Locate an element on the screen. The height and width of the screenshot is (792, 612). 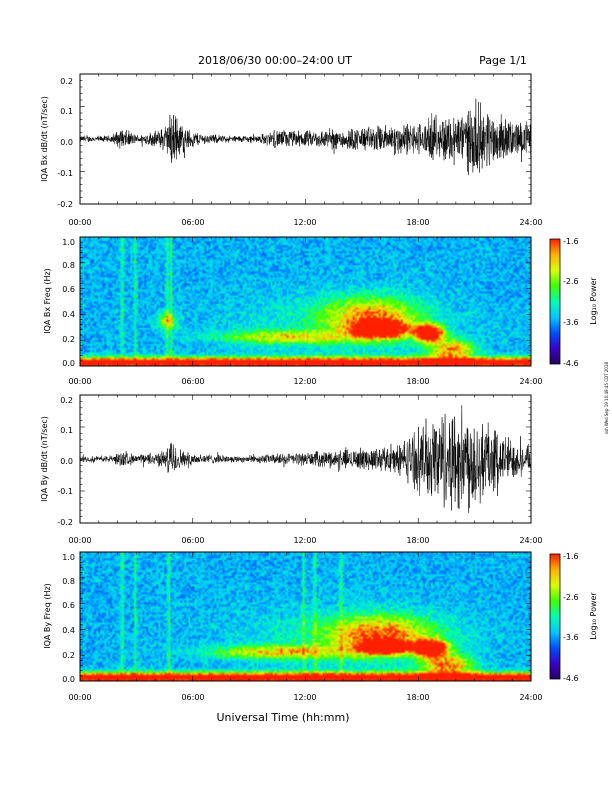
by-waveform-y-axis-label: IQA By dB/dt (nT/sec) is located at coordinates (44, 459).